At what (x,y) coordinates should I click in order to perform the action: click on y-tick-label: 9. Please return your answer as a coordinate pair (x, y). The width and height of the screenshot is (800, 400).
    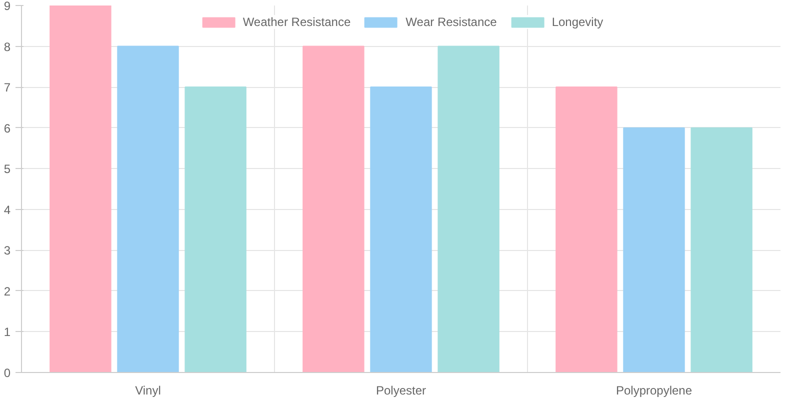
    Looking at the image, I should click on (7, 6).